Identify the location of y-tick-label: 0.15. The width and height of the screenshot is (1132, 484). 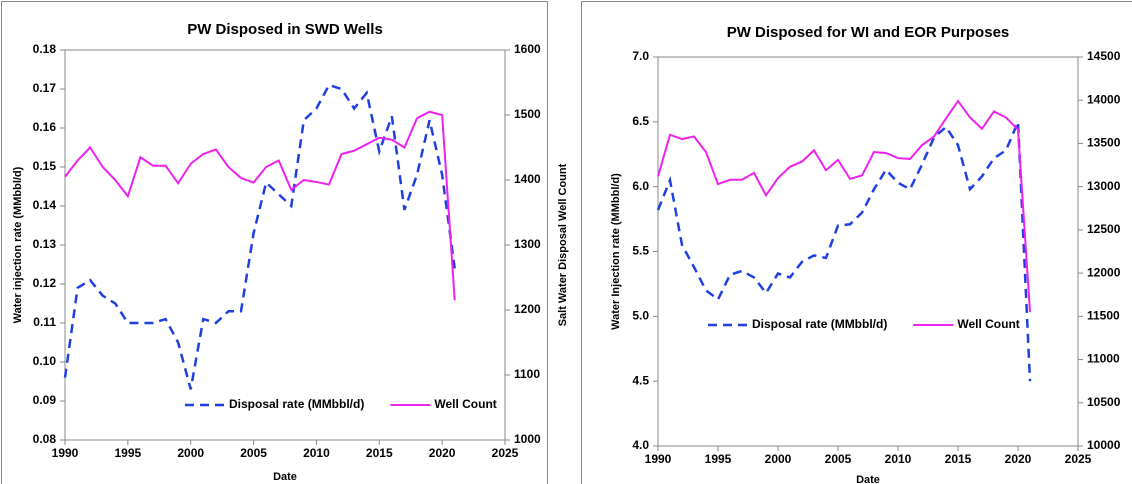
(45, 166).